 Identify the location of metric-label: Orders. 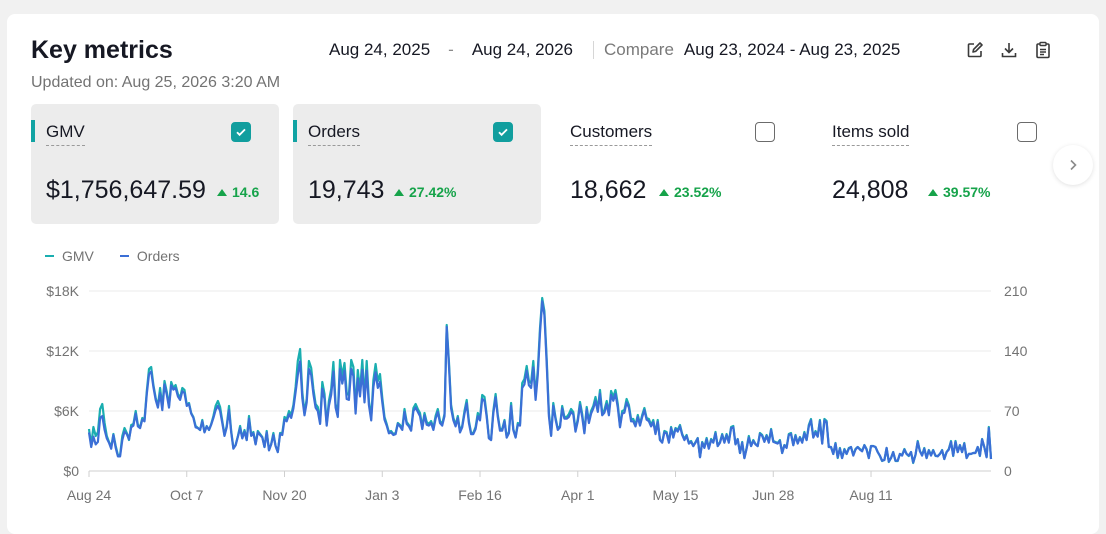
(334, 134).